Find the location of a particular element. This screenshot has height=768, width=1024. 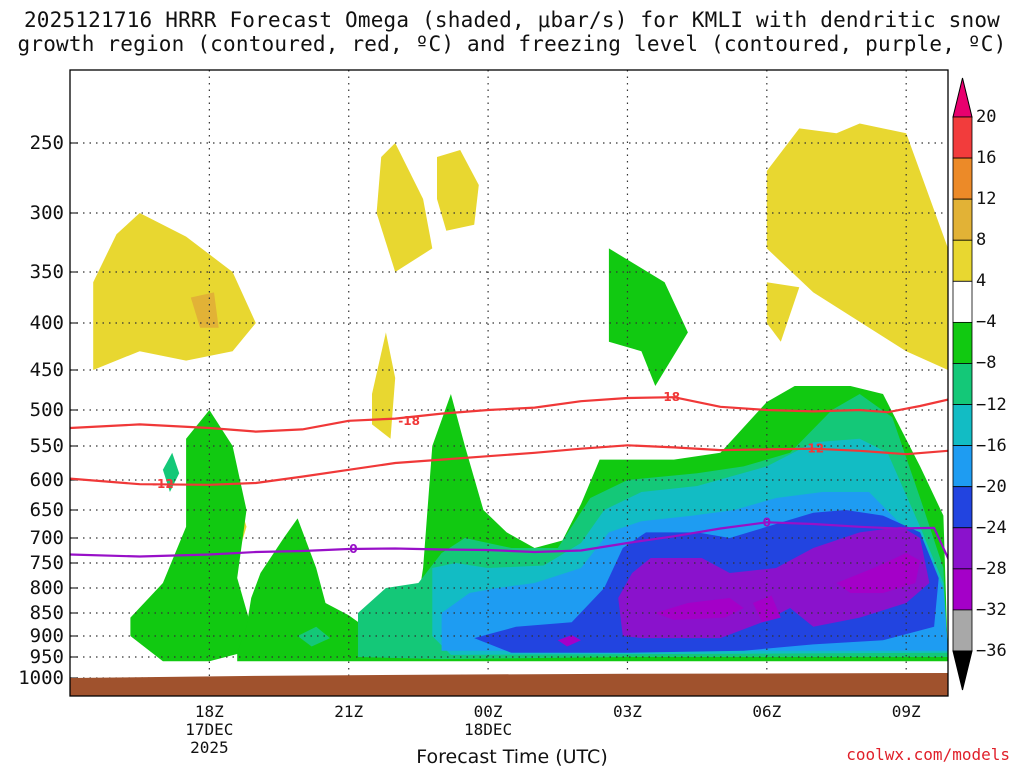

ytick-label-700: 700 is located at coordinates (46, 538).